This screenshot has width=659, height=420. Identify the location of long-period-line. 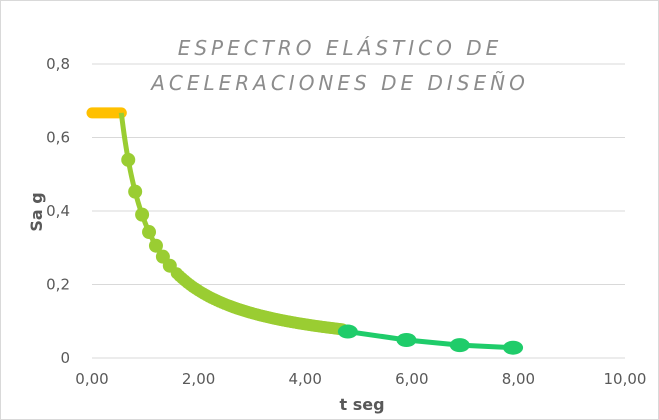
(427, 339).